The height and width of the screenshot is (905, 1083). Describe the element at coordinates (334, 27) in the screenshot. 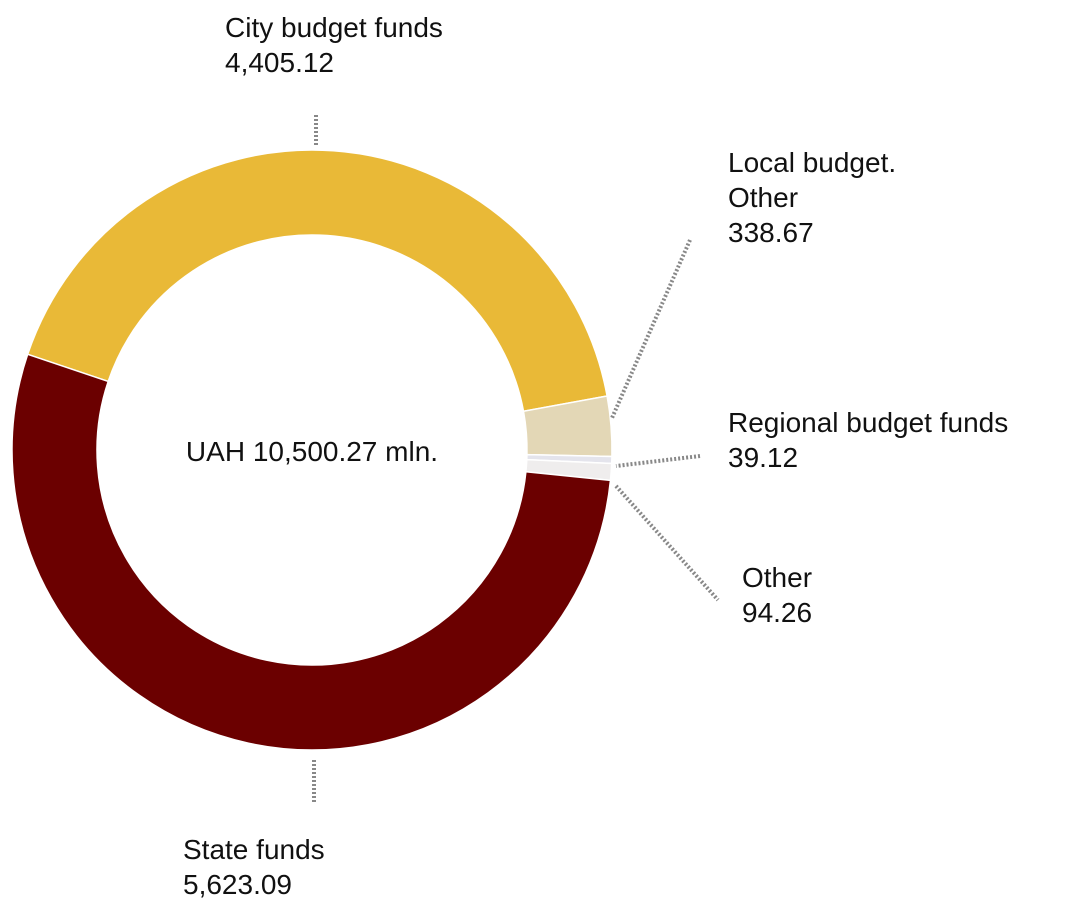

I see `category-label: City budget funds` at that location.